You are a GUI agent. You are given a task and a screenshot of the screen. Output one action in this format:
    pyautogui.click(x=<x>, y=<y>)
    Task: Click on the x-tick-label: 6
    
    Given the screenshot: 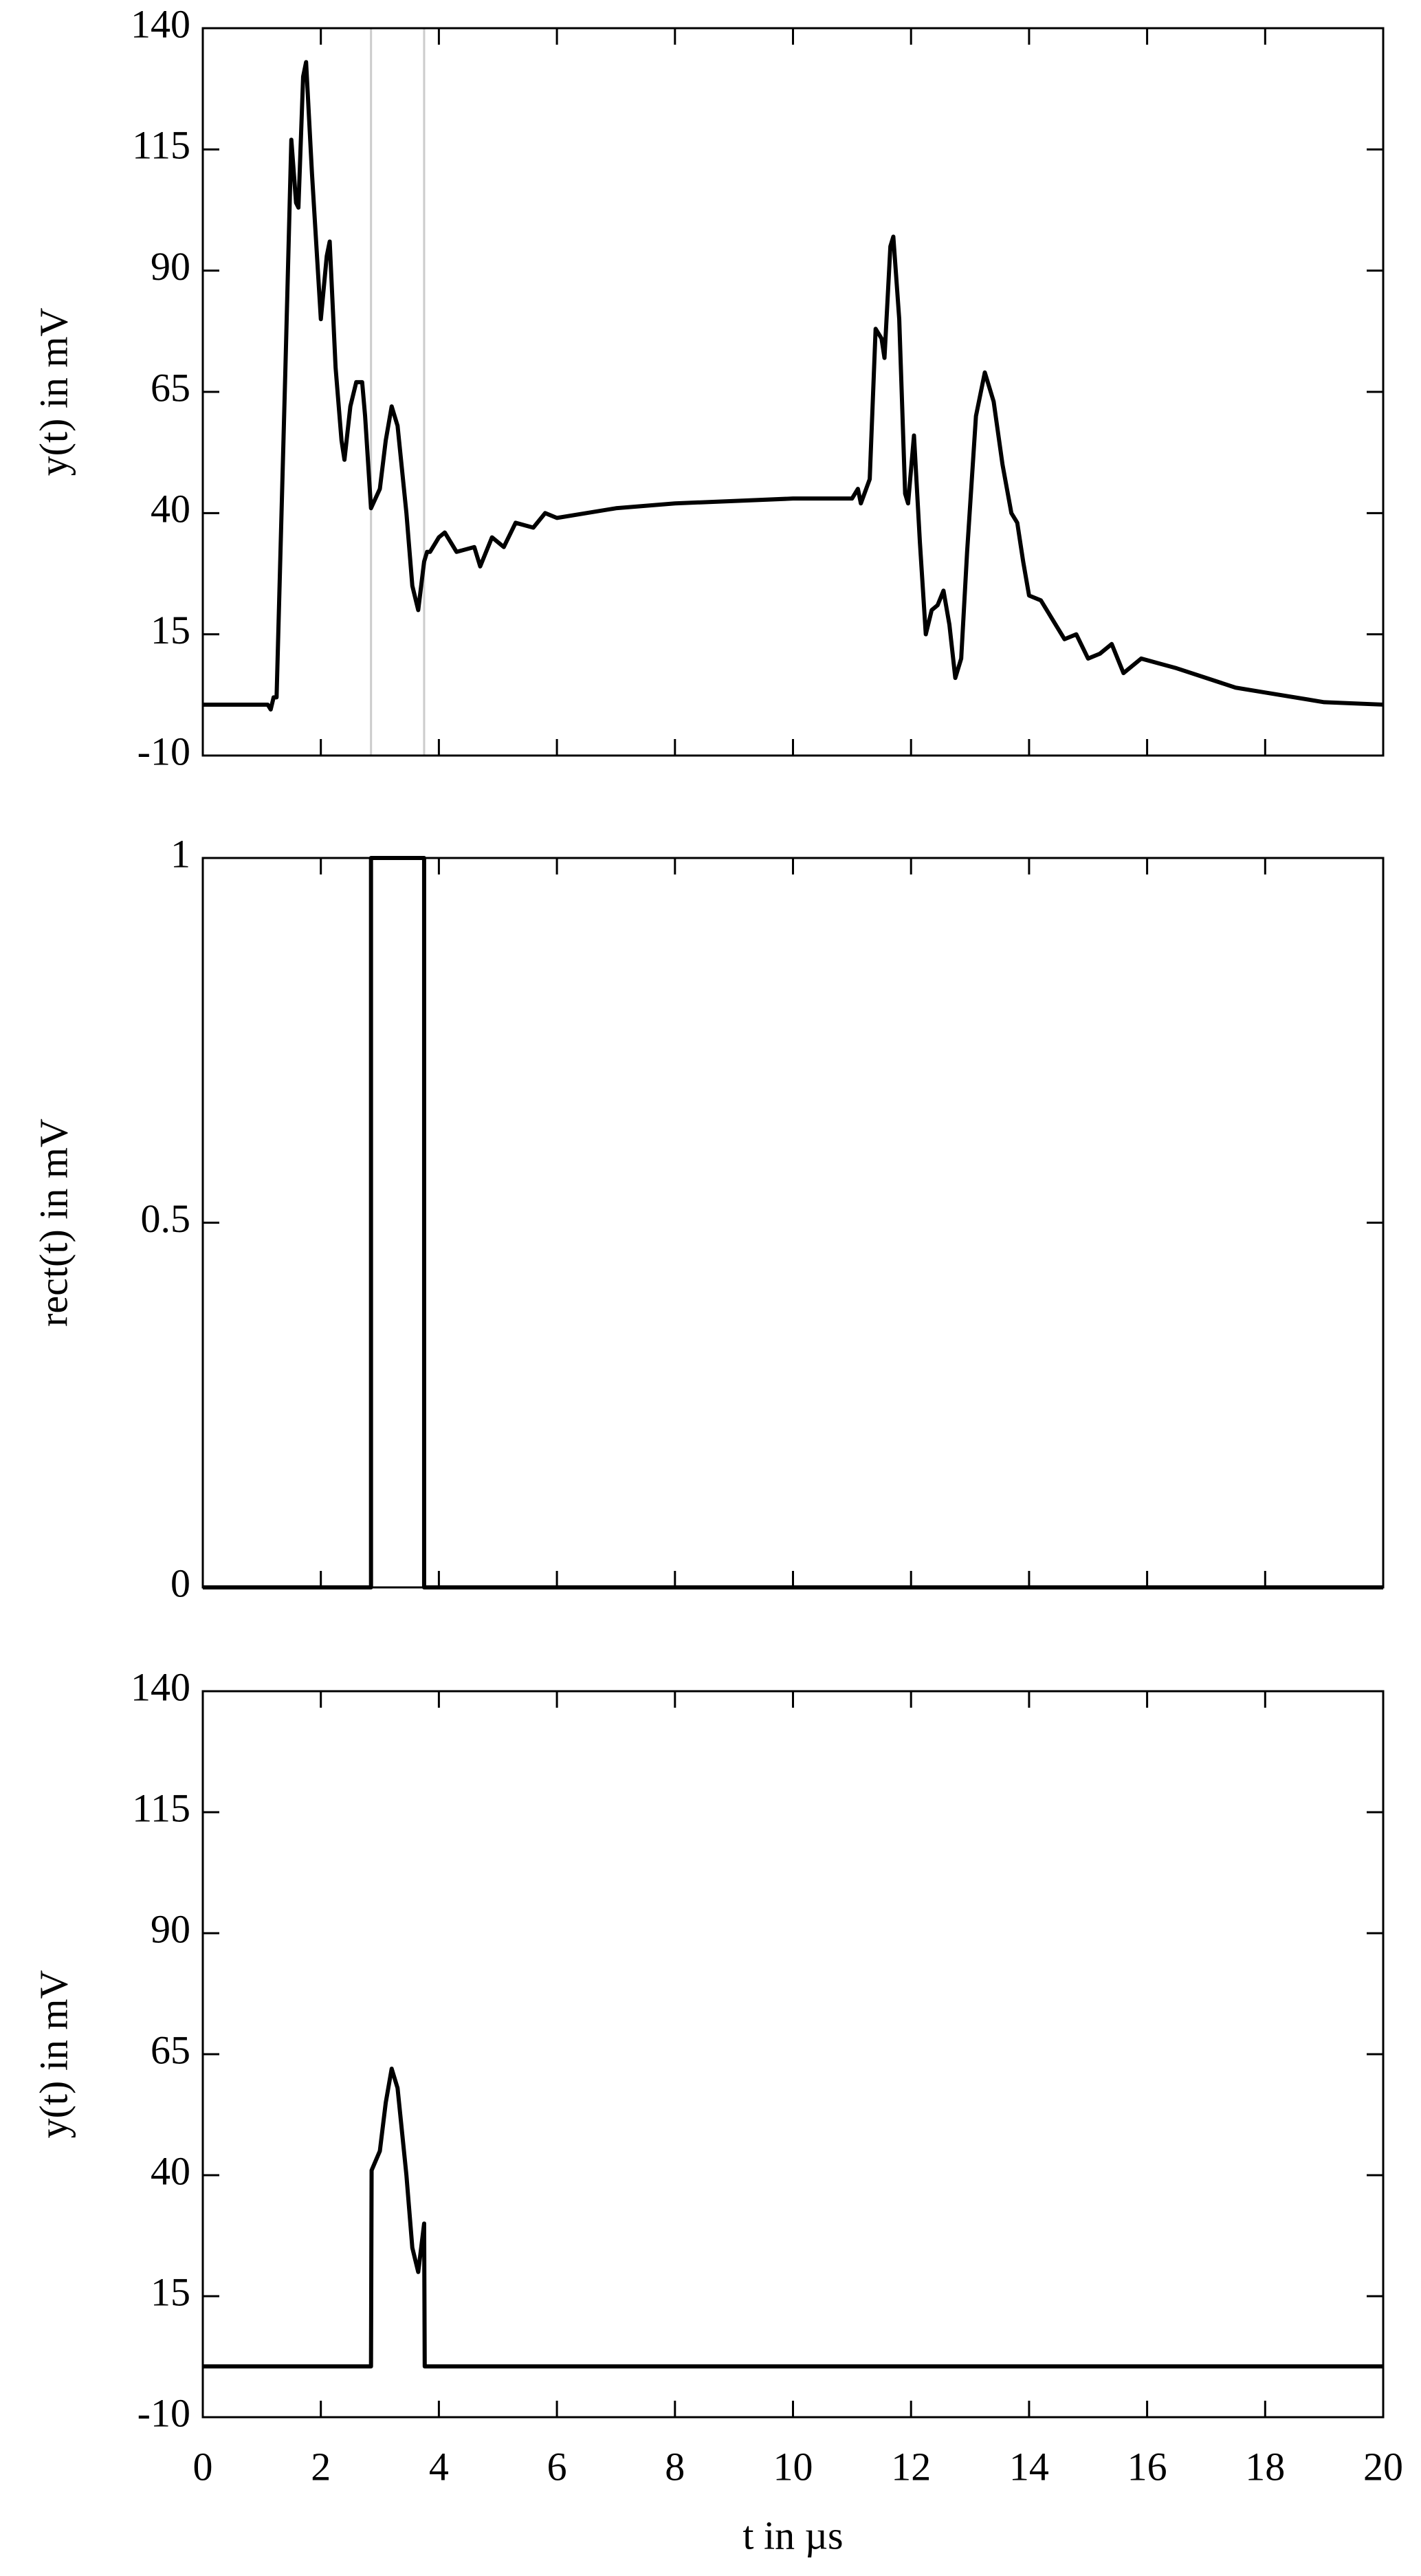 What is the action you would take?
    pyautogui.click(x=557, y=2466)
    